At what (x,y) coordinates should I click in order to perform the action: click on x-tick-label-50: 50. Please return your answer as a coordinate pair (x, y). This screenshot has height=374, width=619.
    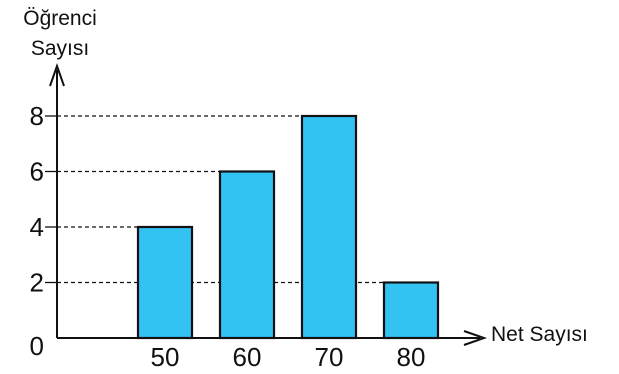
    Looking at the image, I should click on (165, 357).